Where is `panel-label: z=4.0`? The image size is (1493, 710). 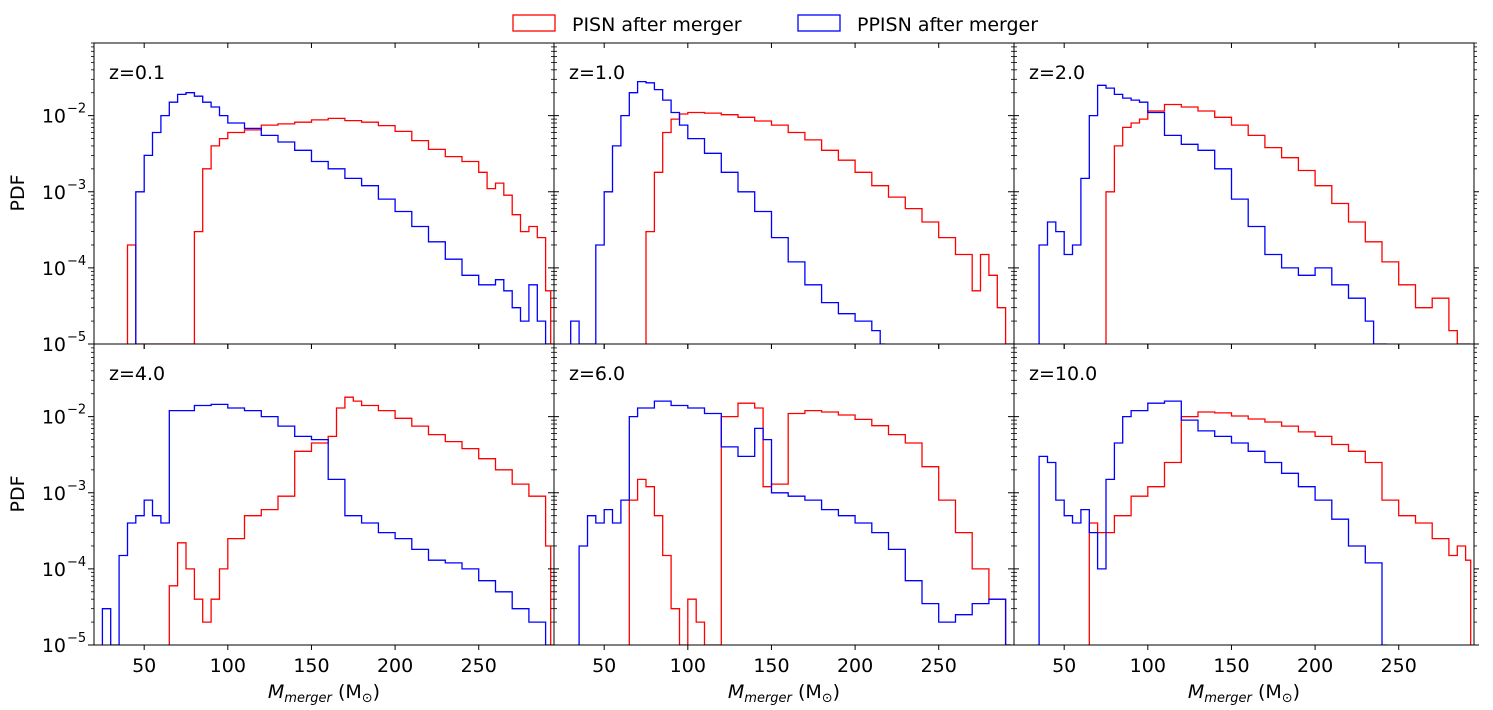 panel-label: z=4.0 is located at coordinates (137, 374).